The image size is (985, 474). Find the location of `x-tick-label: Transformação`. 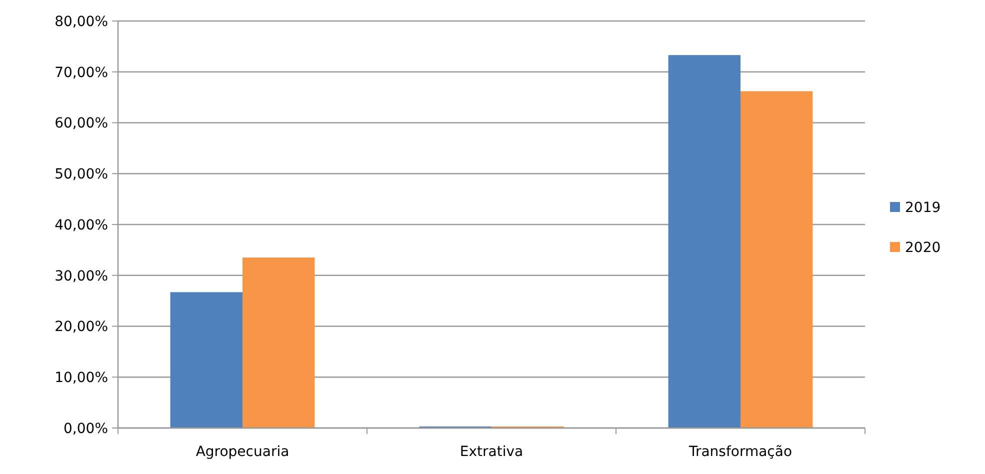

x-tick-label: Transformação is located at coordinates (740, 452).